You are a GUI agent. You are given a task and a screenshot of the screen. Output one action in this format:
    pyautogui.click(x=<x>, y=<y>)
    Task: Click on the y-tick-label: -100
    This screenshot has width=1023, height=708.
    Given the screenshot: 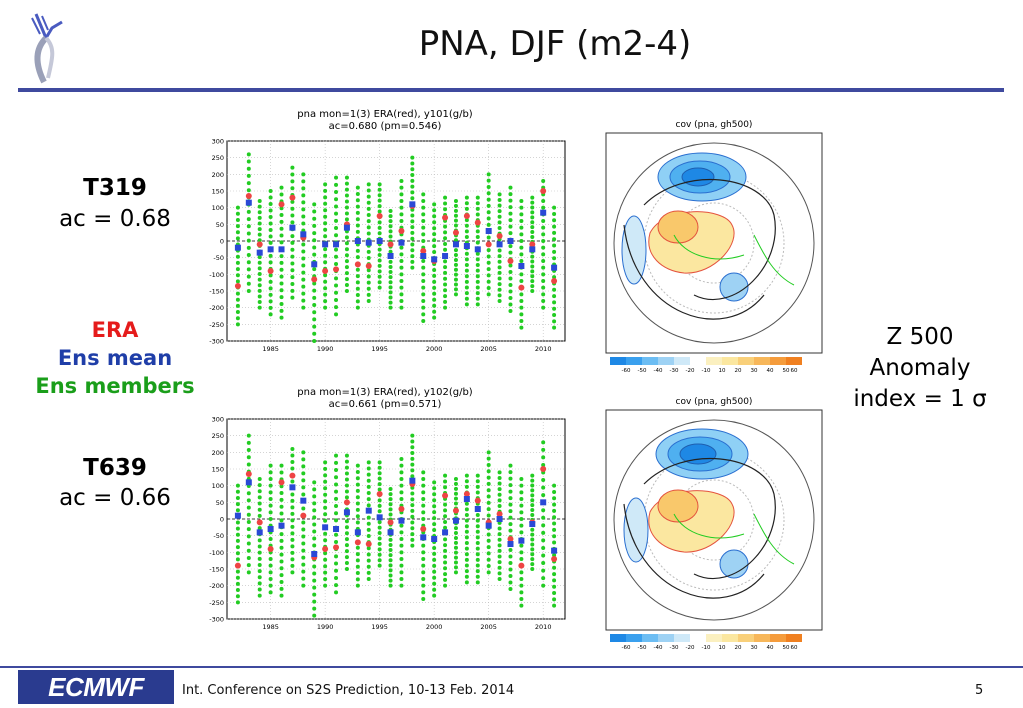 What is the action you would take?
    pyautogui.click(x=216, y=553)
    